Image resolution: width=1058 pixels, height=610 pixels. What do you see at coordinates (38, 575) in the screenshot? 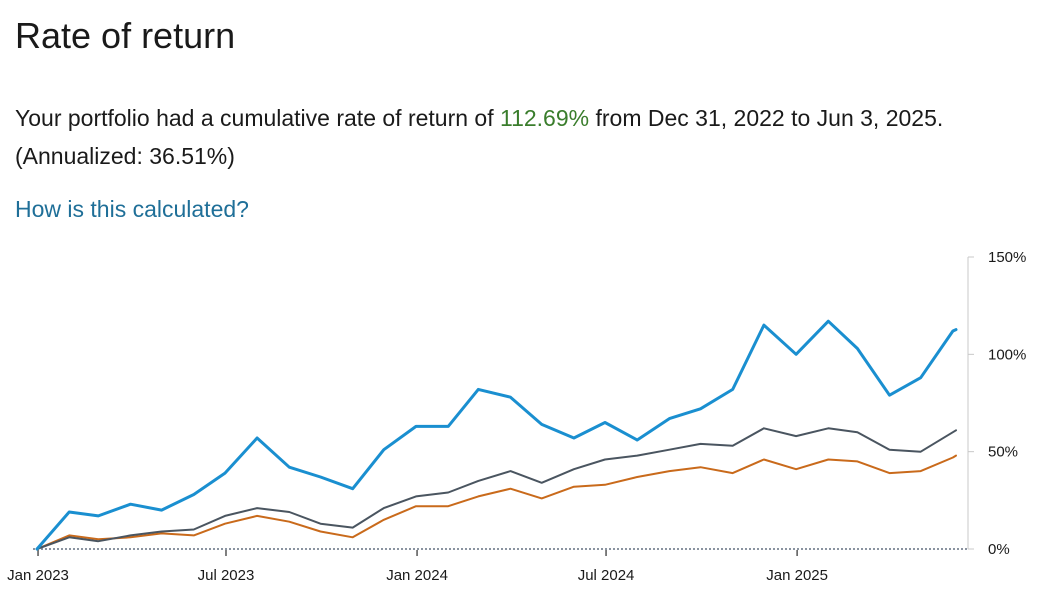
I see `x-tick-label: Jan 2023` at bounding box center [38, 575].